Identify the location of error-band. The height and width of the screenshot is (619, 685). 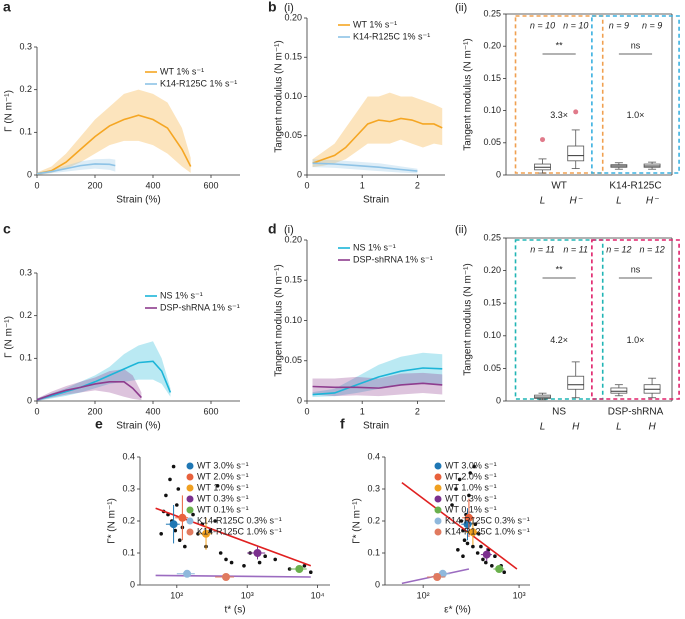
(377, 374).